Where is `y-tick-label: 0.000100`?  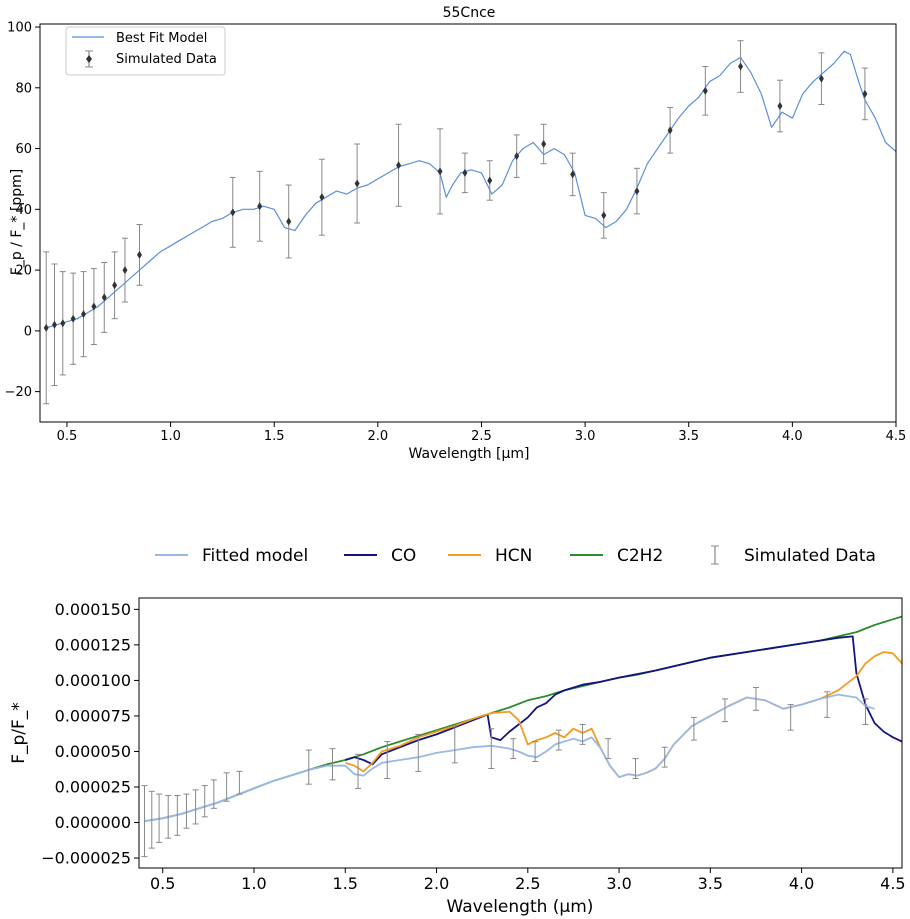 y-tick-label: 0.000100 is located at coordinates (93, 680).